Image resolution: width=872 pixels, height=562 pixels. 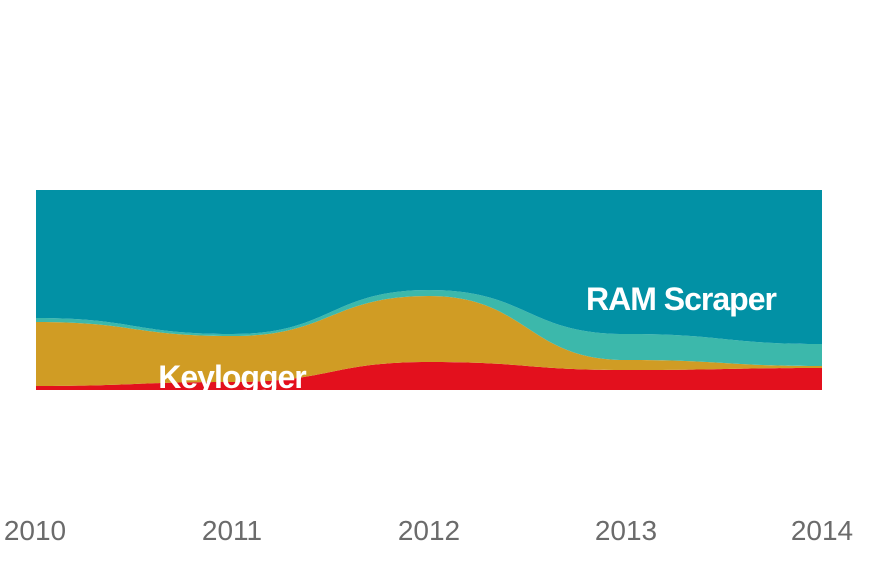 I want to click on series-label-keylogger: Keylogger, so click(x=232, y=377).